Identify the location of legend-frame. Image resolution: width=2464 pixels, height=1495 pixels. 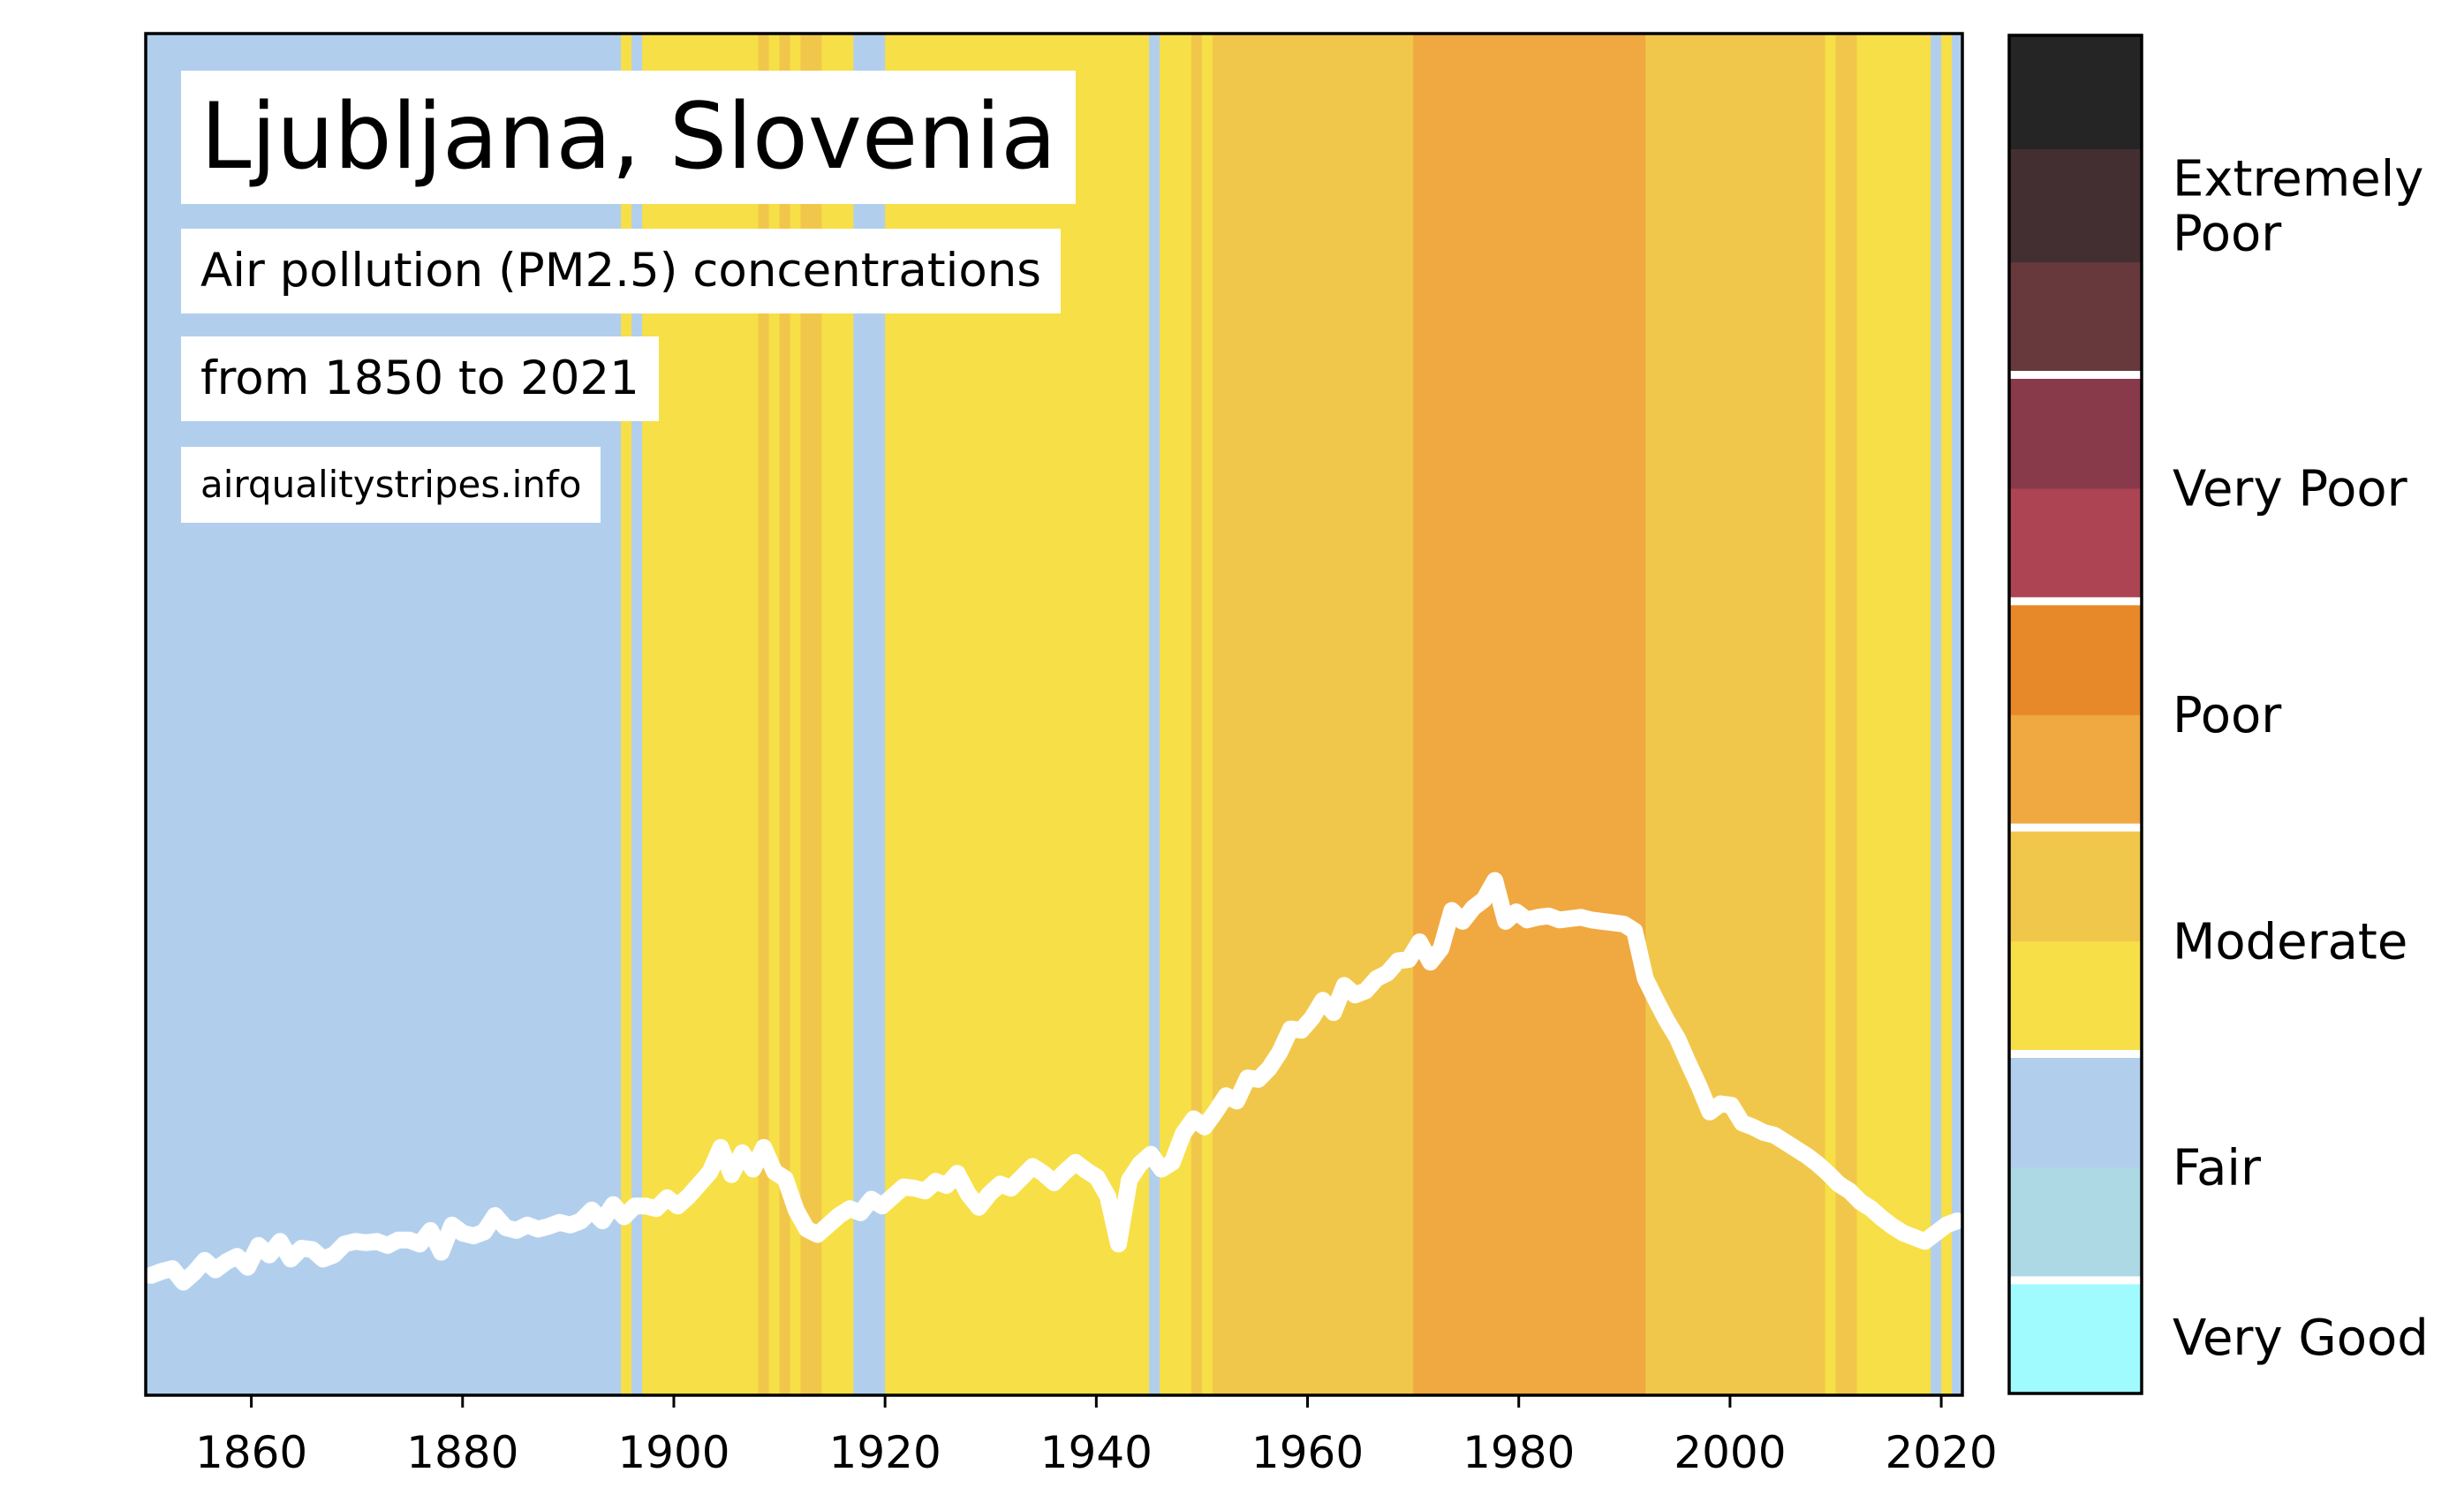
(2075, 715).